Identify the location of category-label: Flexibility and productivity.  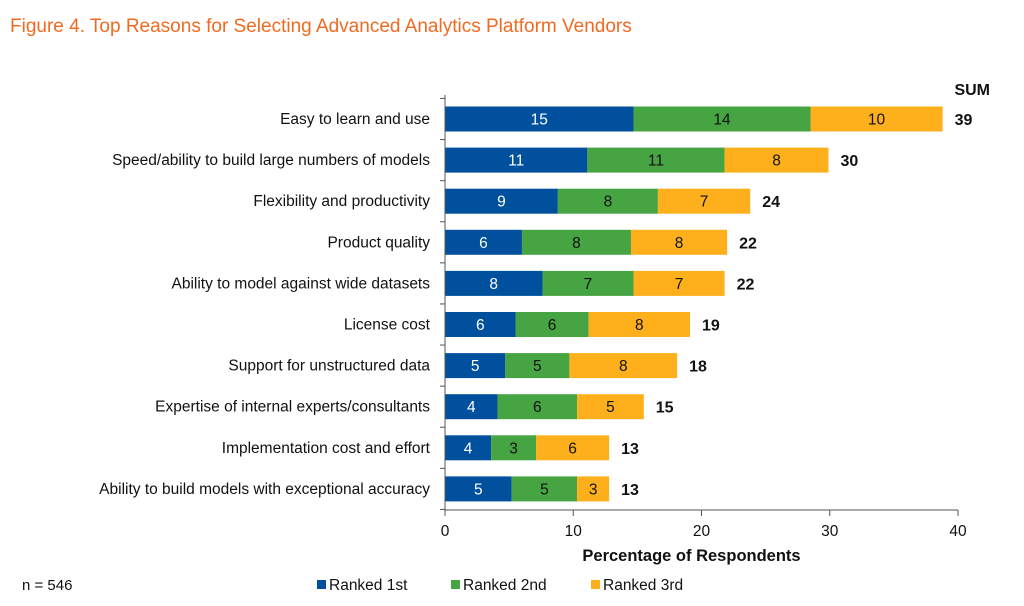
(341, 201).